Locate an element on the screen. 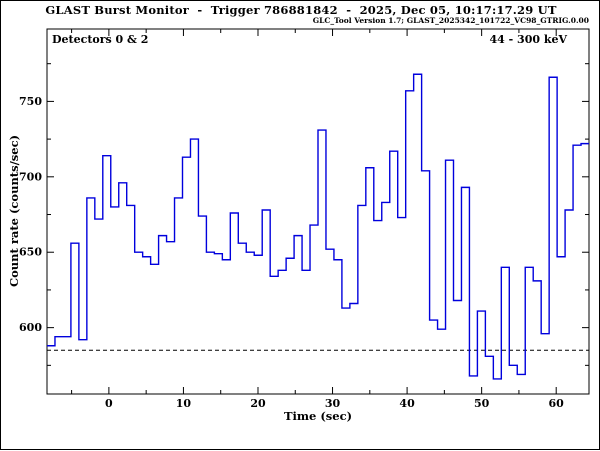  x-tick-label: 50 is located at coordinates (482, 403).